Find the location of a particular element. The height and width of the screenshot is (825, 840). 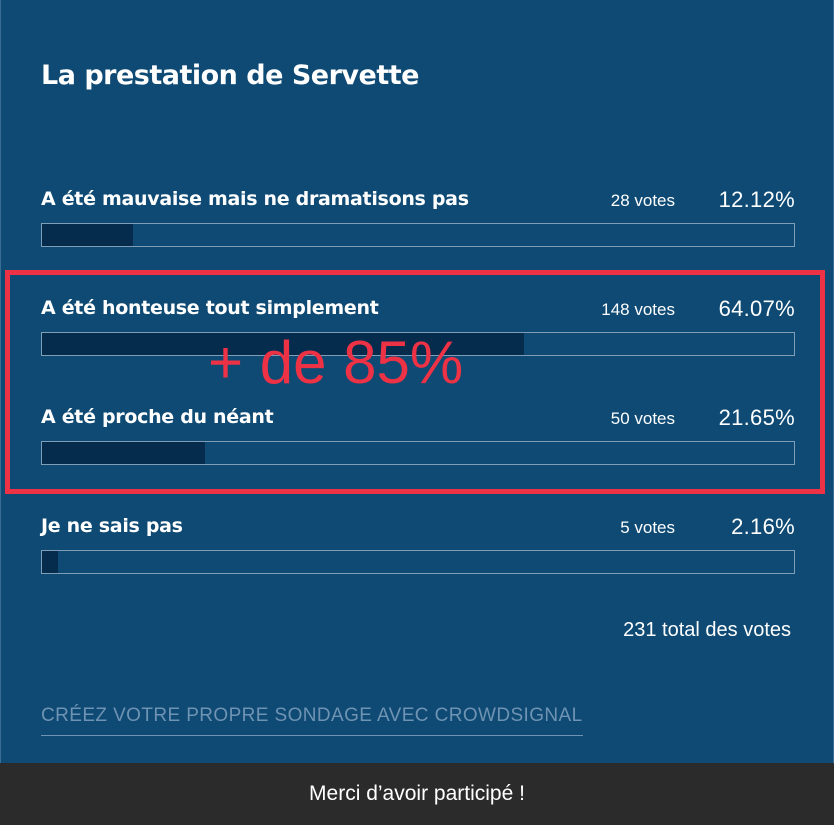

poll-title: La prestation de Servette is located at coordinates (230, 75).